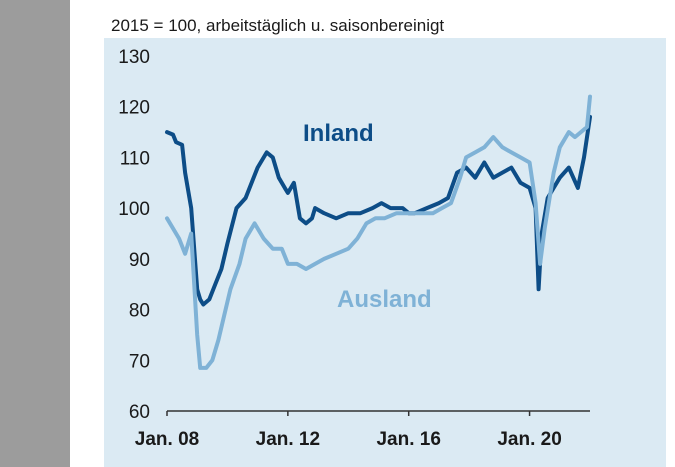 This screenshot has width=675, height=467. What do you see at coordinates (288, 439) in the screenshot?
I see `x-tick-label-2012: Jan. 12` at bounding box center [288, 439].